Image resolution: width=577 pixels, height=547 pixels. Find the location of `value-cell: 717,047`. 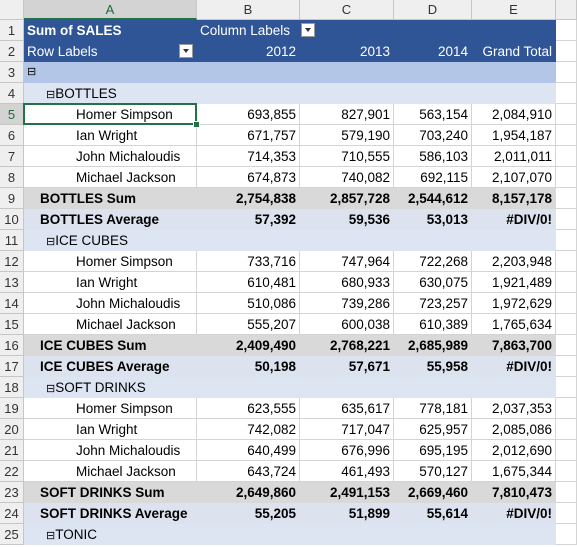

value-cell: 717,047 is located at coordinates (347, 429).